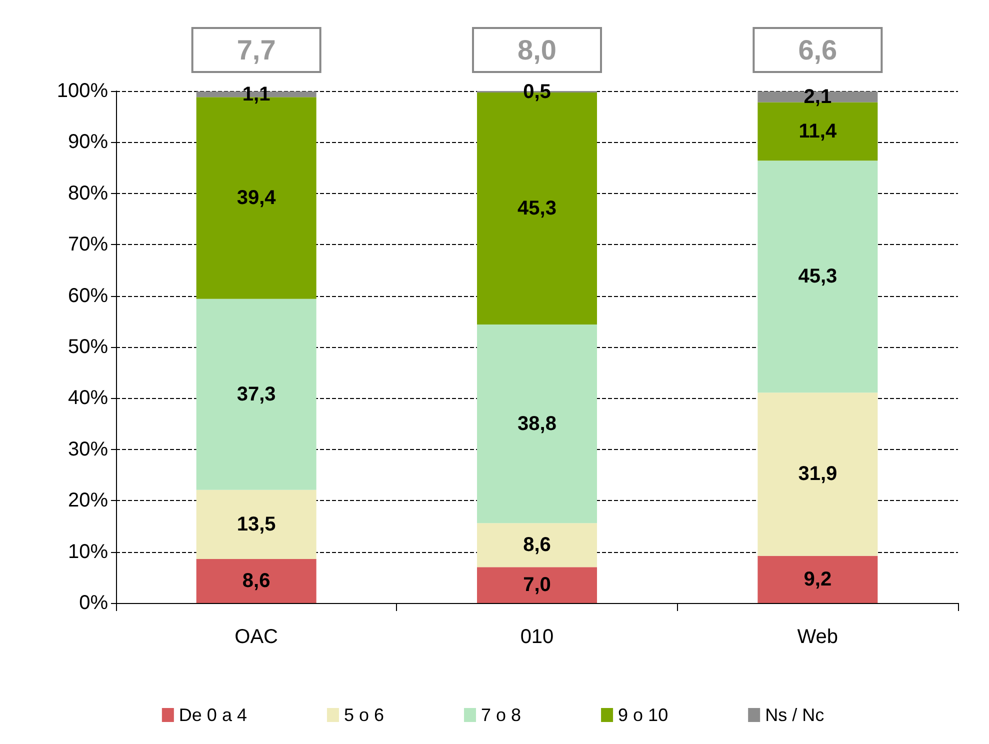 The width and height of the screenshot is (989, 744). Describe the element at coordinates (537, 637) in the screenshot. I see `x-tick-label: 010` at that location.